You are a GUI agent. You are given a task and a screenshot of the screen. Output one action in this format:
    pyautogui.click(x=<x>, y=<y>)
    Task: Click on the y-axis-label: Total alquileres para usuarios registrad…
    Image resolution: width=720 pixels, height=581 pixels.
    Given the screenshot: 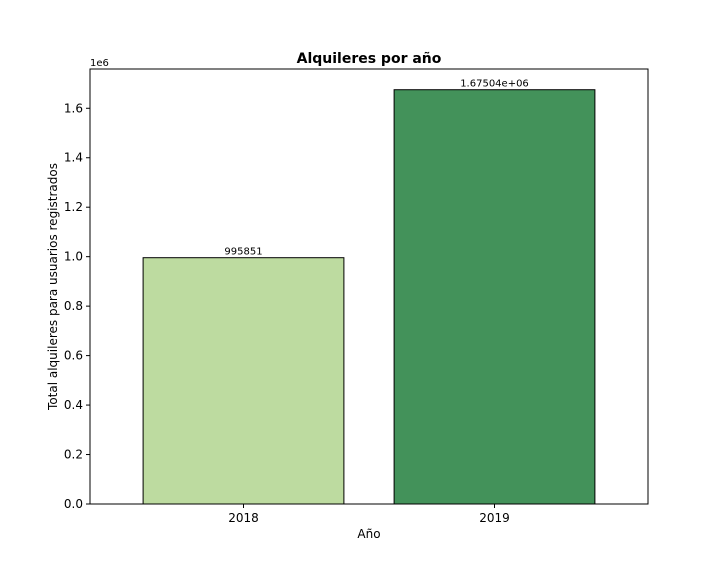 What is the action you would take?
    pyautogui.click(x=53, y=287)
    